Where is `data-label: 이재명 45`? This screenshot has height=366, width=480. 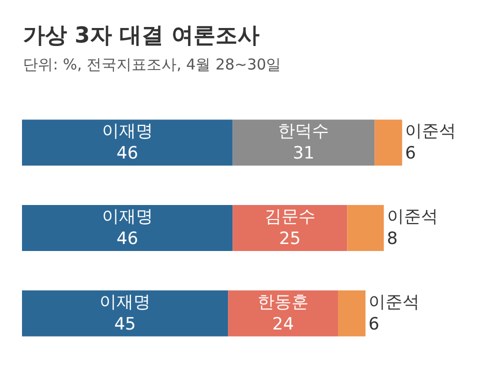 data-label: 이재명 45 is located at coordinates (125, 313).